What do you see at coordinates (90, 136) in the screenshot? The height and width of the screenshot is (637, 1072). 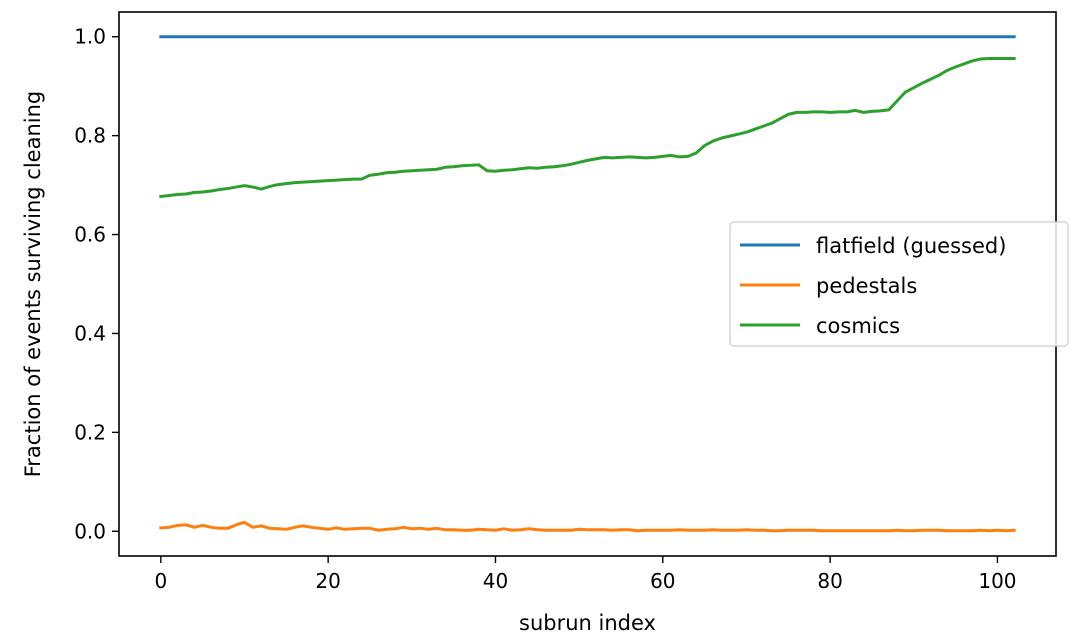 I see `y-tick-label: 0.8` at bounding box center [90, 136].